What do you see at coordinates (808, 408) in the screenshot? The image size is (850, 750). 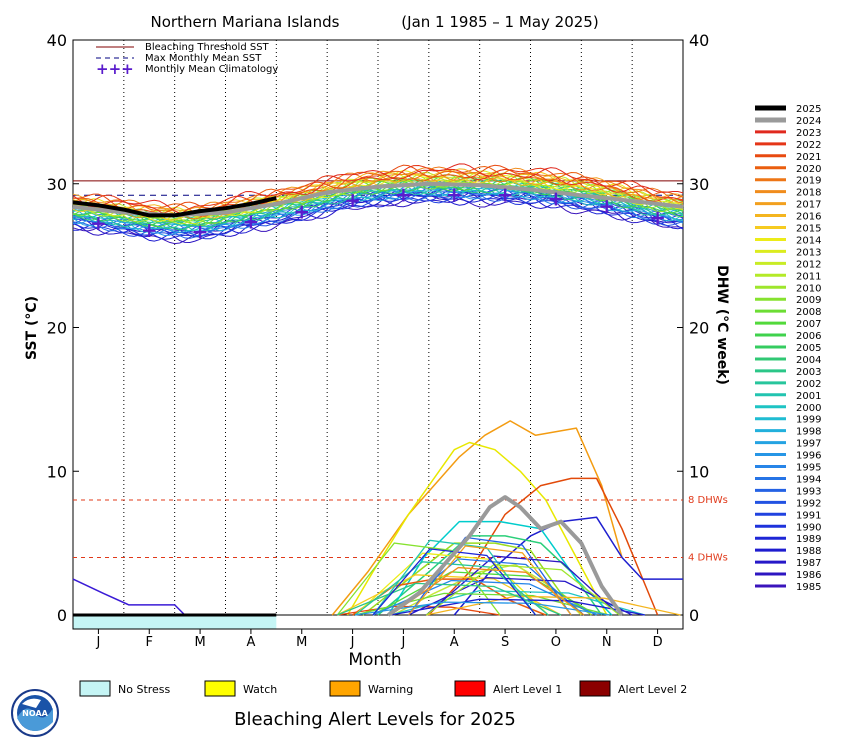 I see `legend-year-label: 2000` at bounding box center [808, 408].